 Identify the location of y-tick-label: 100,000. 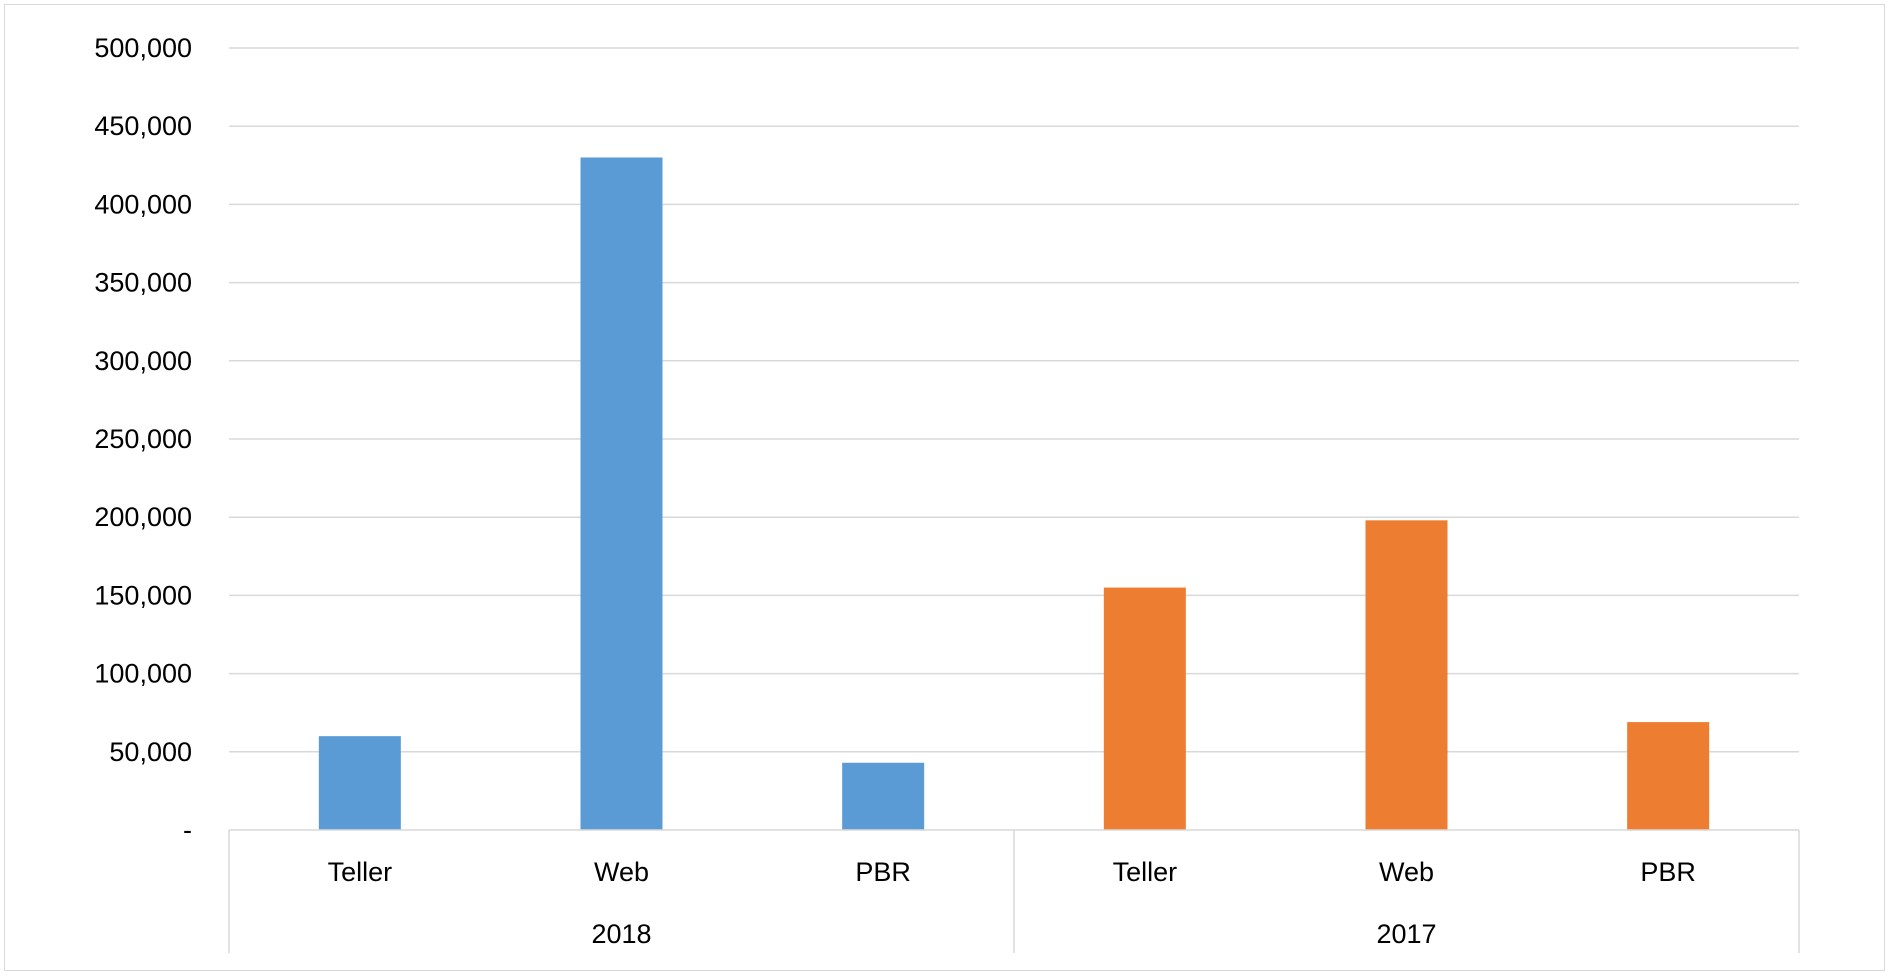
(143, 674).